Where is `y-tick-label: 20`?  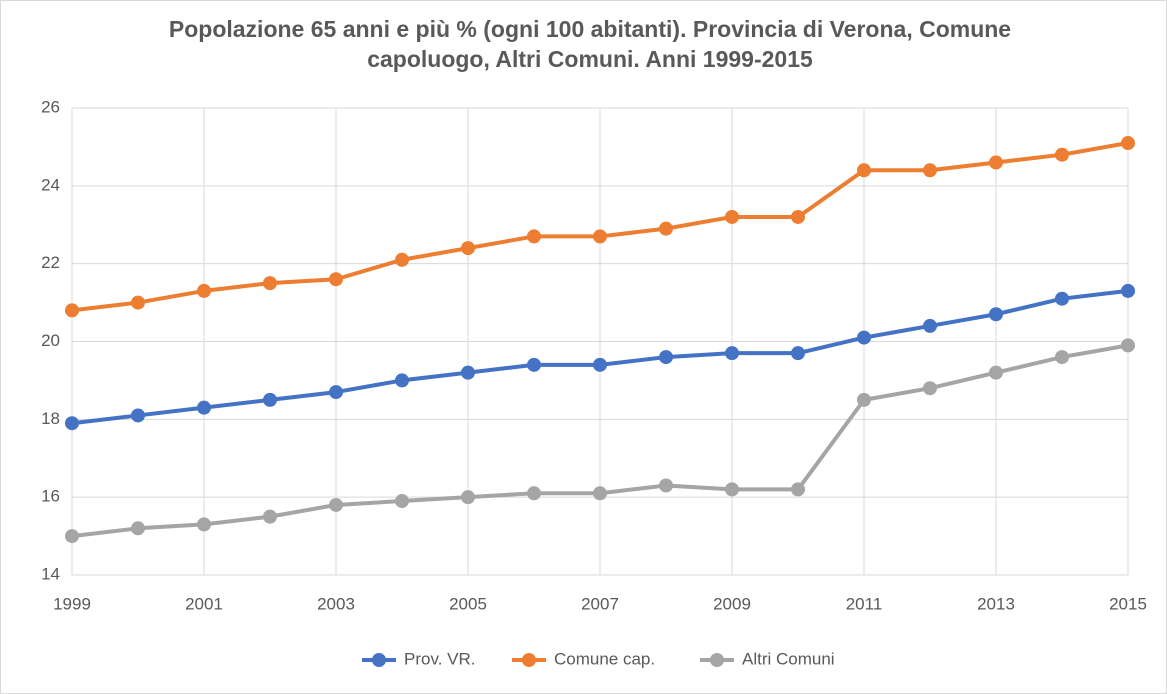
y-tick-label: 20 is located at coordinates (50, 340).